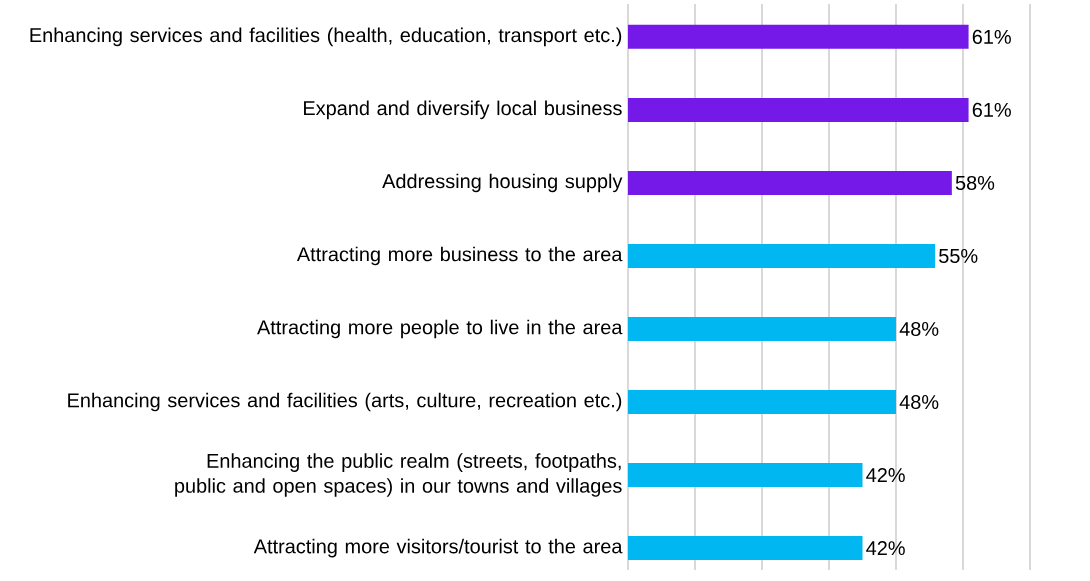 The image size is (1090, 581). I want to click on y-tick-label: Enhancing services and facilities (health, education, transport etc.), so click(326, 37).